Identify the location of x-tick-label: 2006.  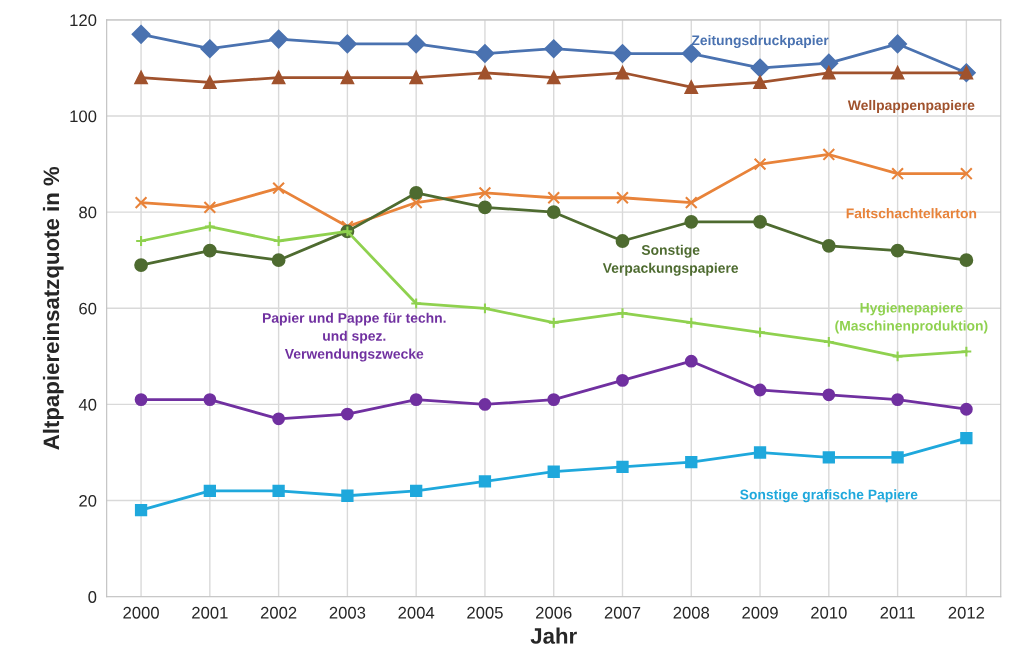
(554, 612).